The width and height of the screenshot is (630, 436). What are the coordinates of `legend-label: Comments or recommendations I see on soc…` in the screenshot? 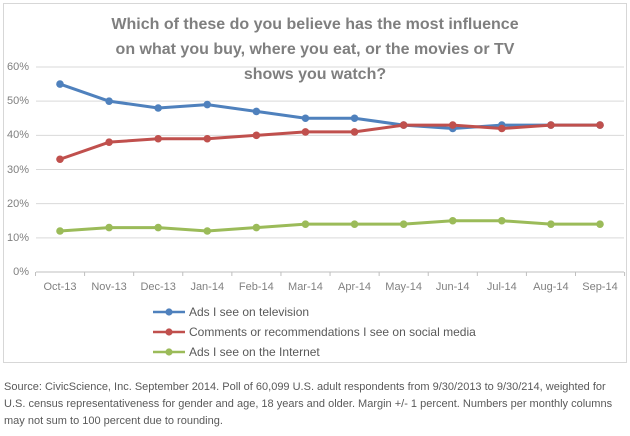 It's located at (332, 332).